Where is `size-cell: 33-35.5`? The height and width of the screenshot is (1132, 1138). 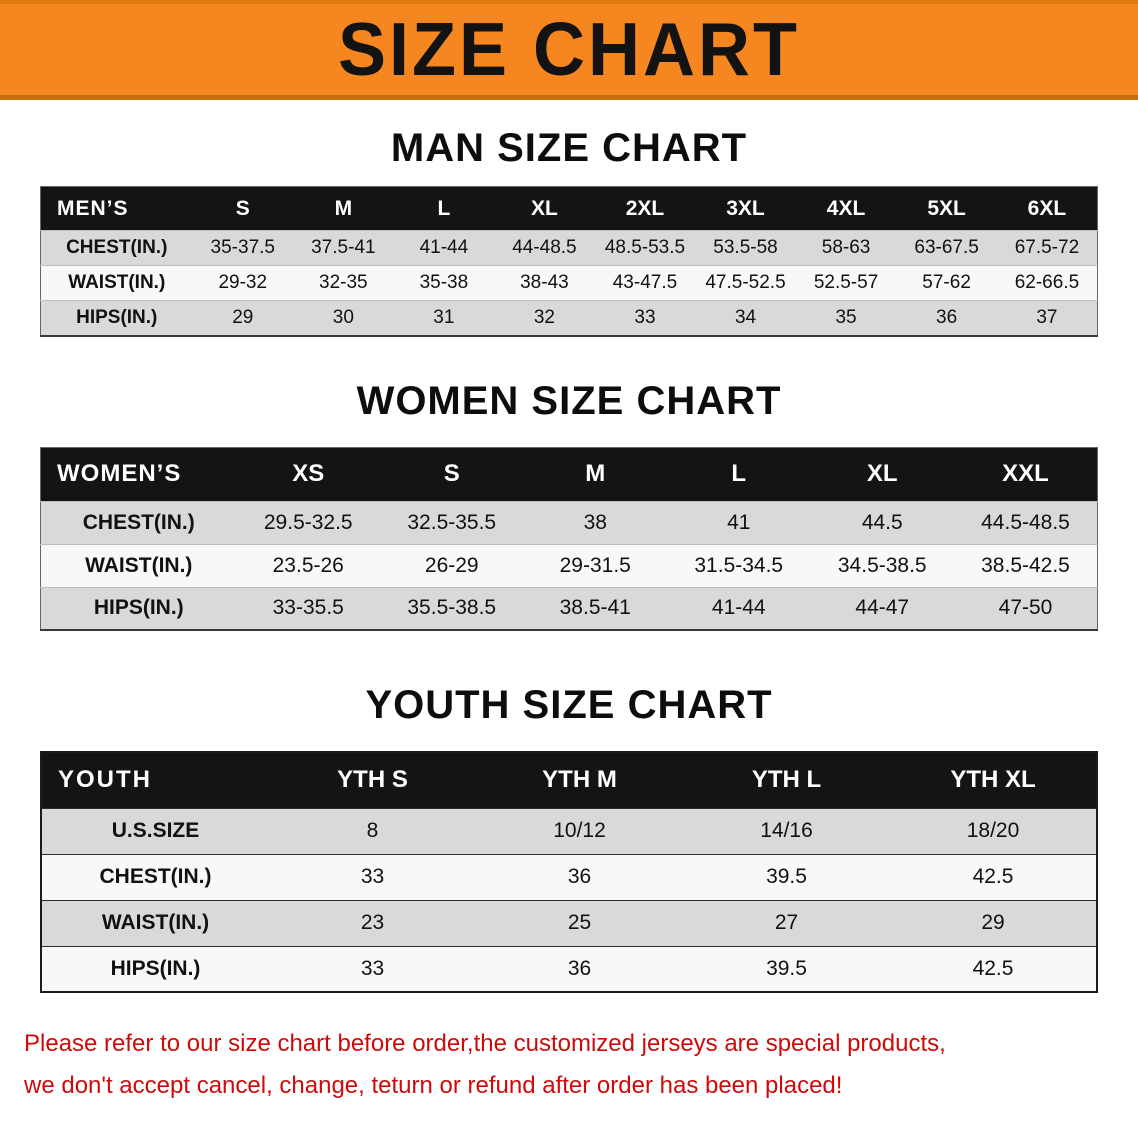
size-cell: 33-35.5 is located at coordinates (308, 608).